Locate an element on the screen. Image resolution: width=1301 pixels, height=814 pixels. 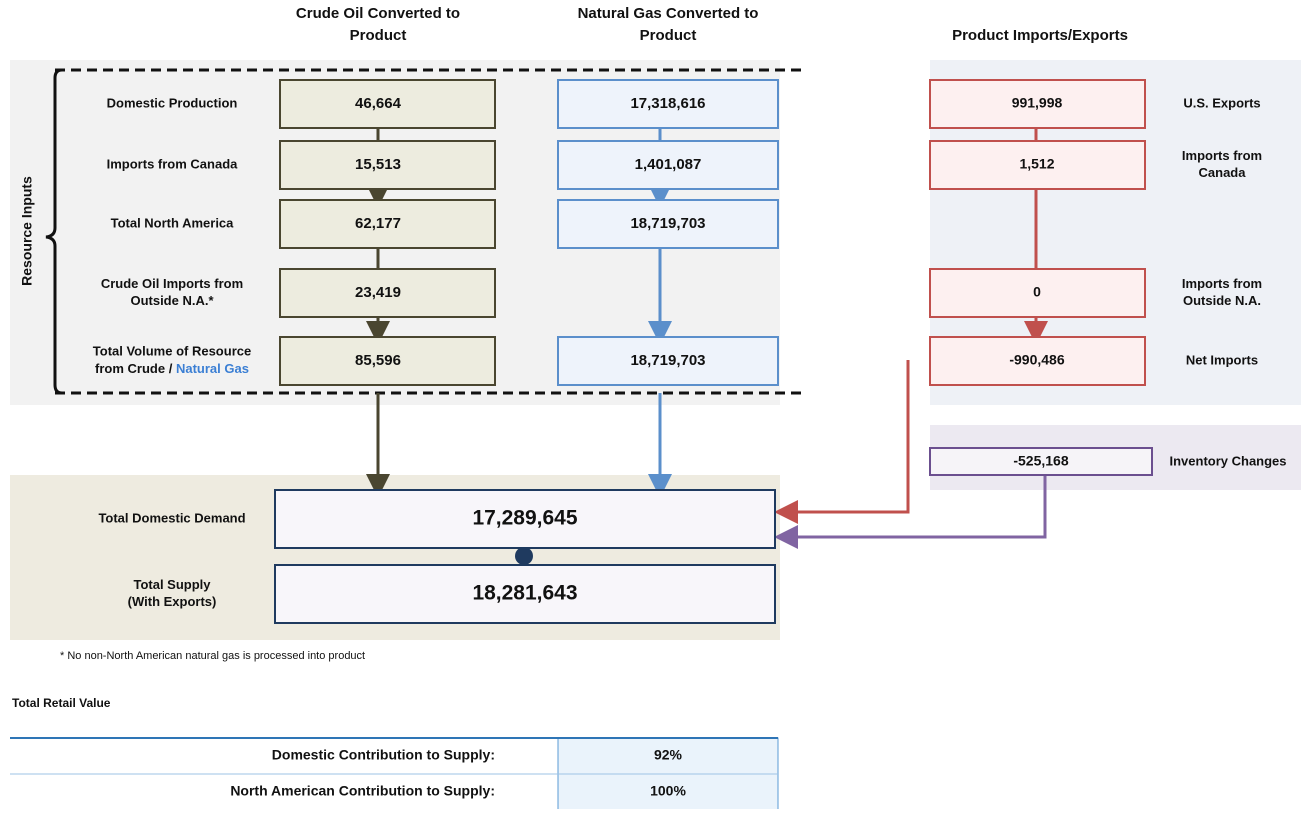
trade-value: 0 is located at coordinates (1037, 292).